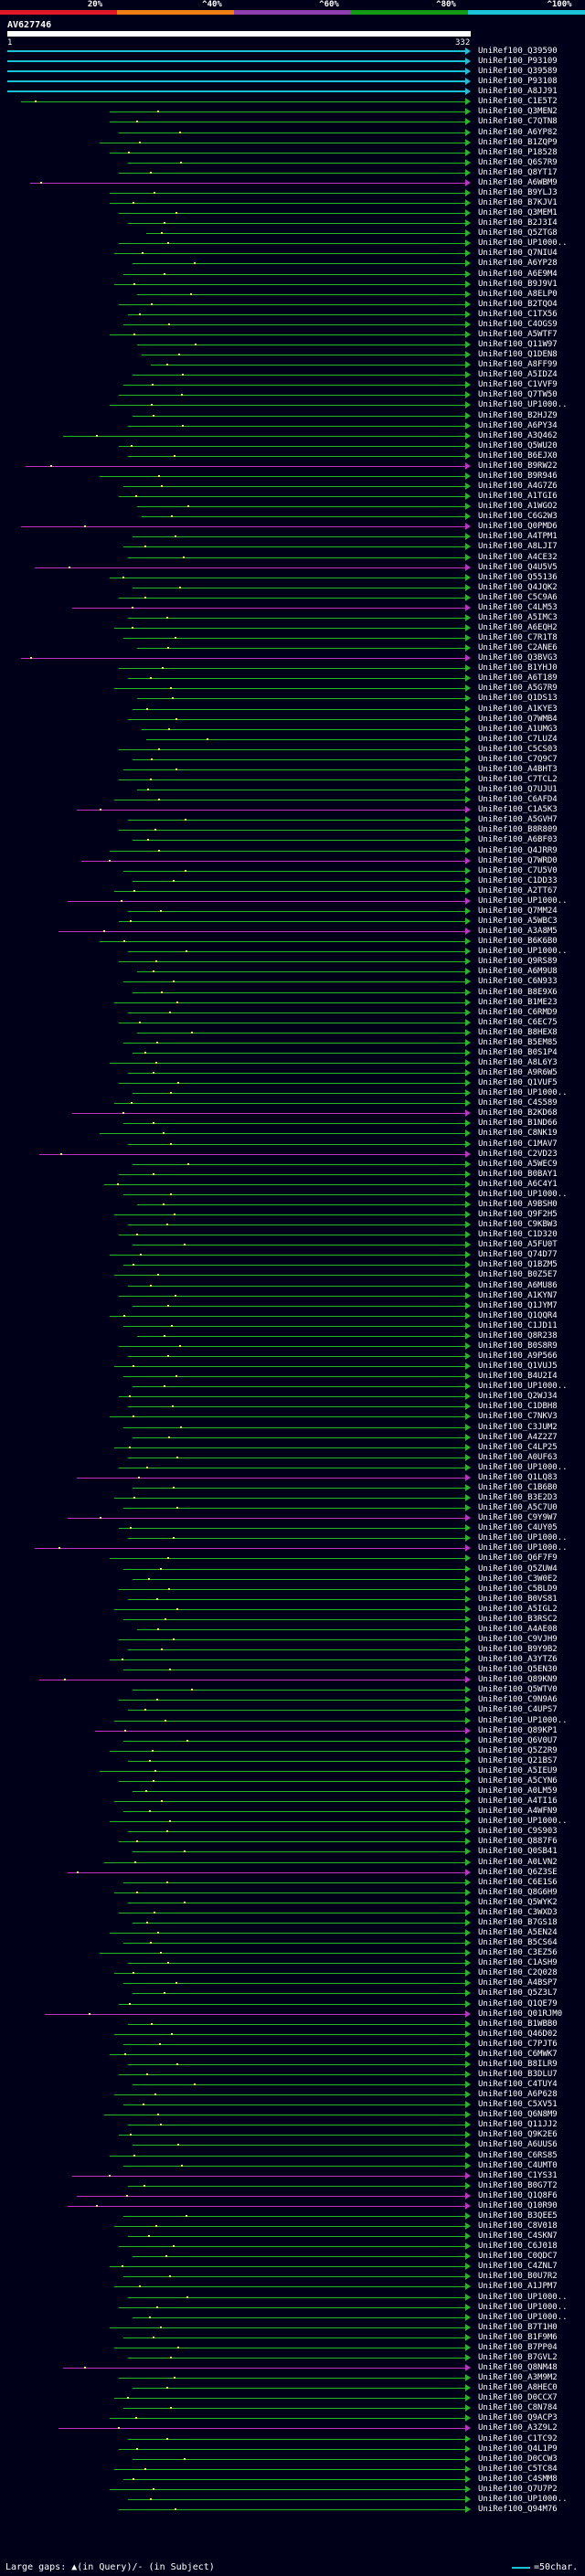 This screenshot has height=2576, width=585. I want to click on hit-row: UniRef100_Q9ACP3, so click(293, 2418).